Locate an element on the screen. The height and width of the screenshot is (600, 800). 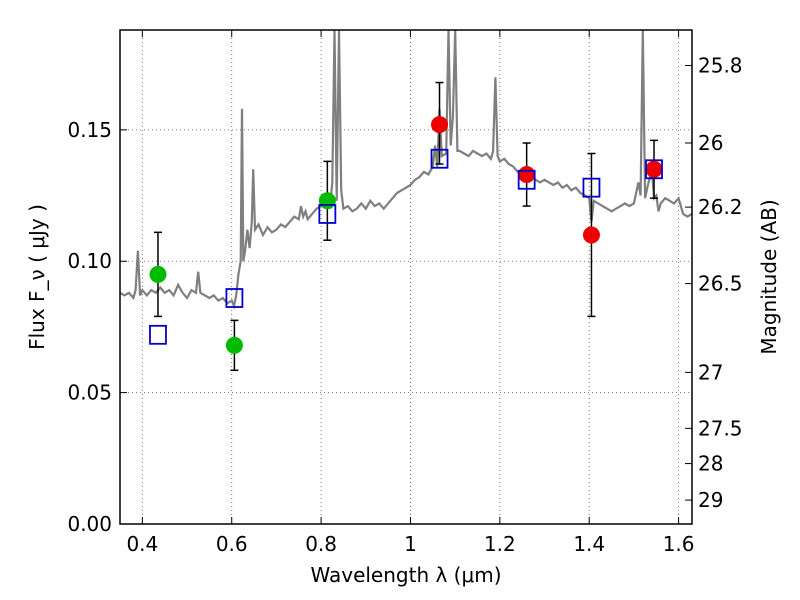
x-tick-label: 1.6 is located at coordinates (679, 544).